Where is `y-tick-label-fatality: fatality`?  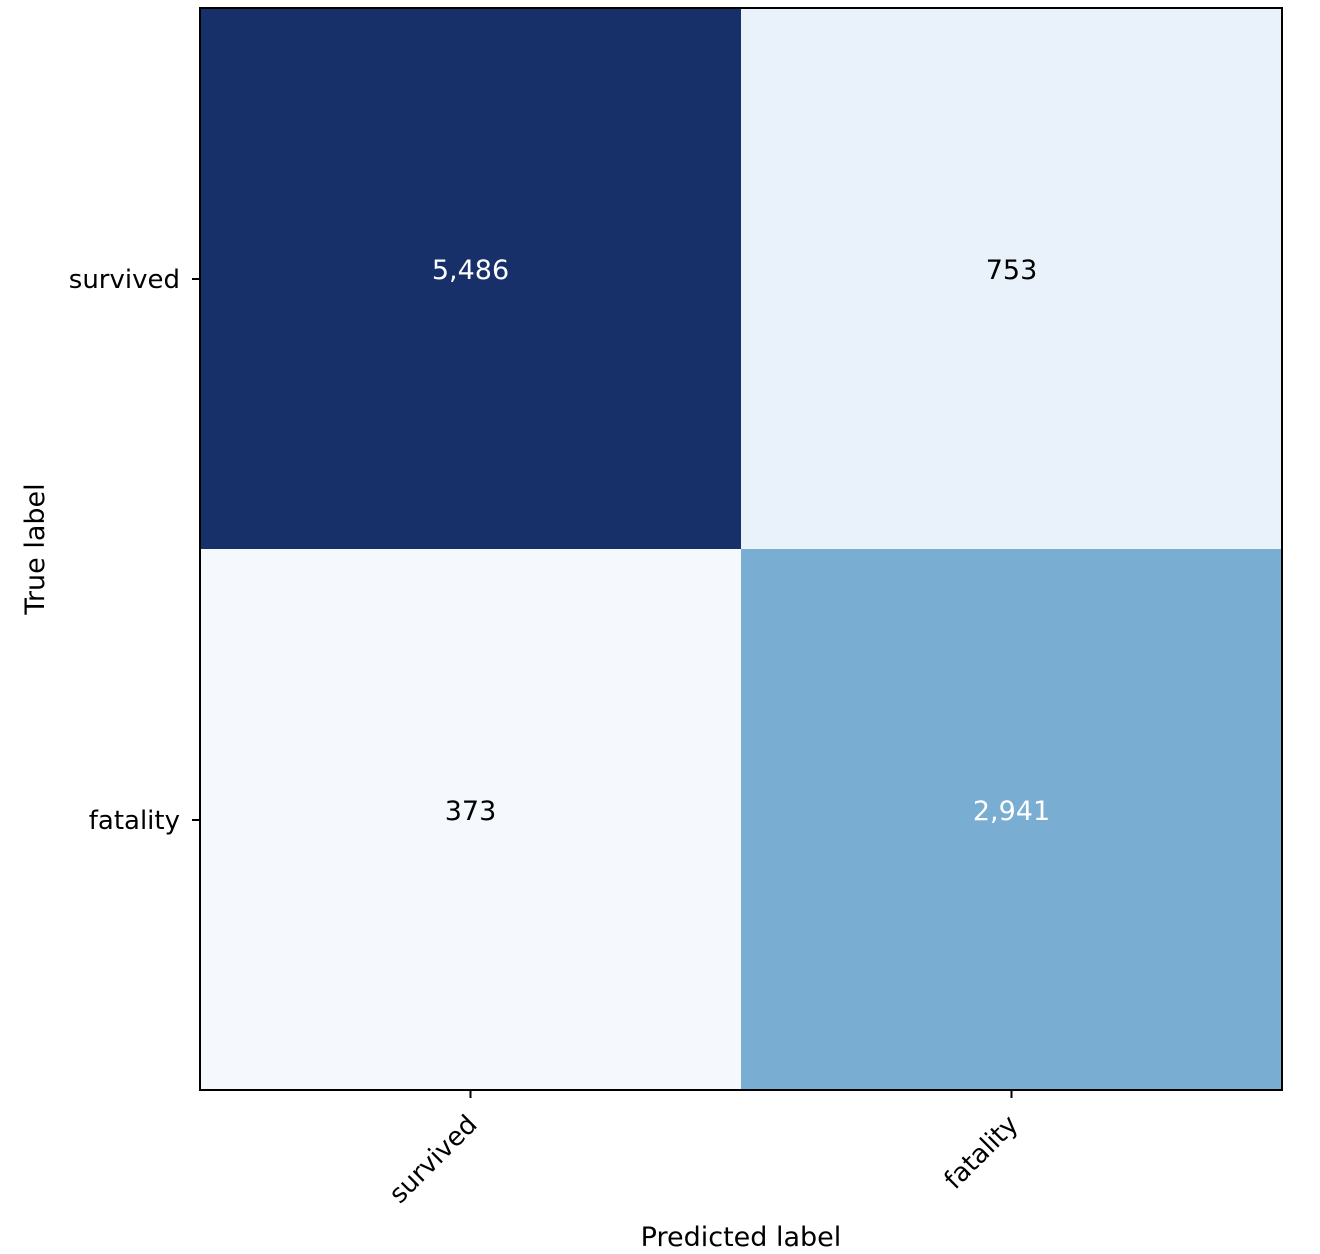 y-tick-label-fatality: fatality is located at coordinates (134, 821).